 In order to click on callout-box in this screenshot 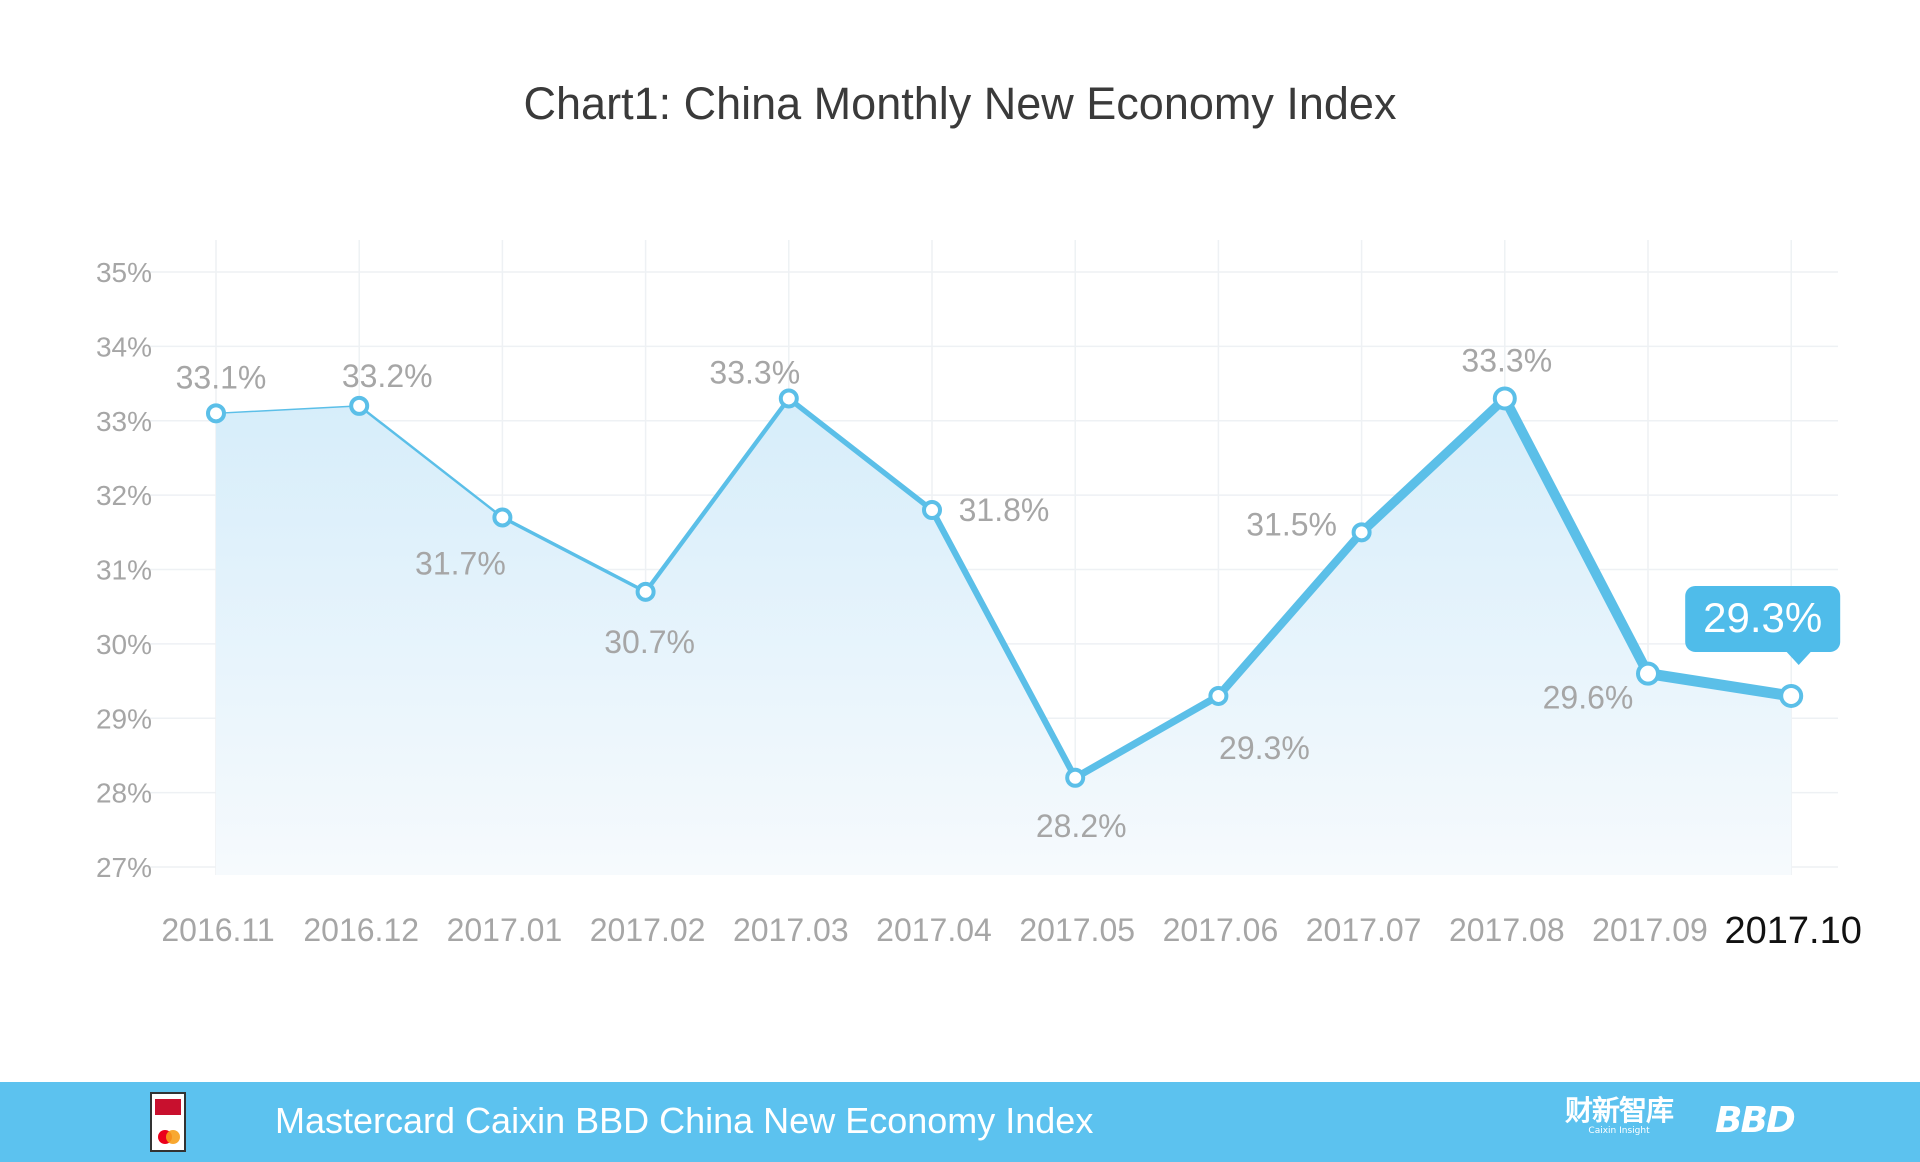, I will do `click(1763, 625)`.